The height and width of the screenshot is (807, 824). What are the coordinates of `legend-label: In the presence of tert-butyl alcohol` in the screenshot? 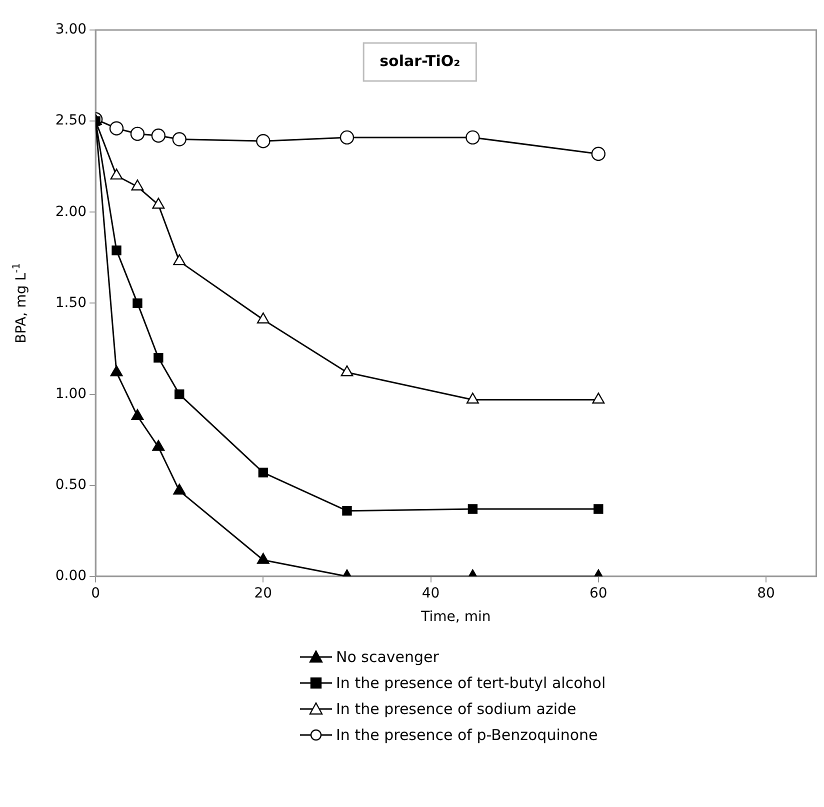 It's located at (471, 683).